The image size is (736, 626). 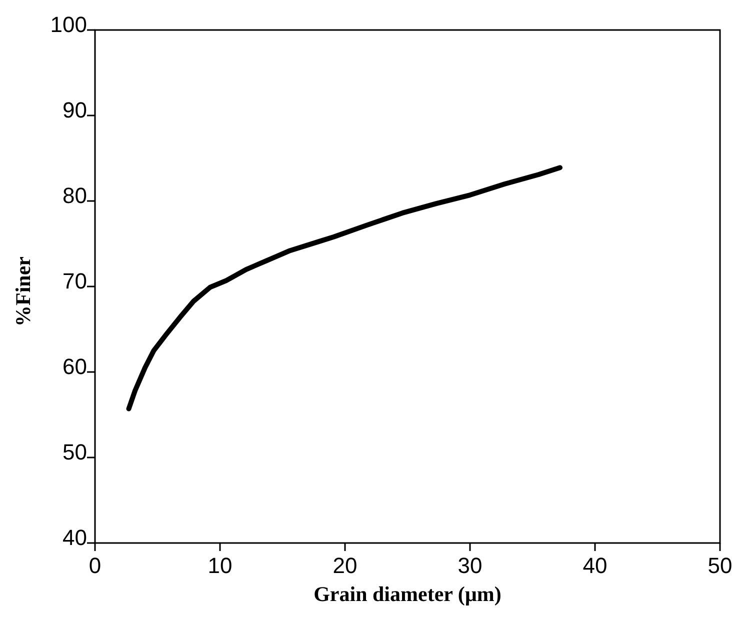 What do you see at coordinates (408, 594) in the screenshot?
I see `x-axis-title: Grain diameter (µm)` at bounding box center [408, 594].